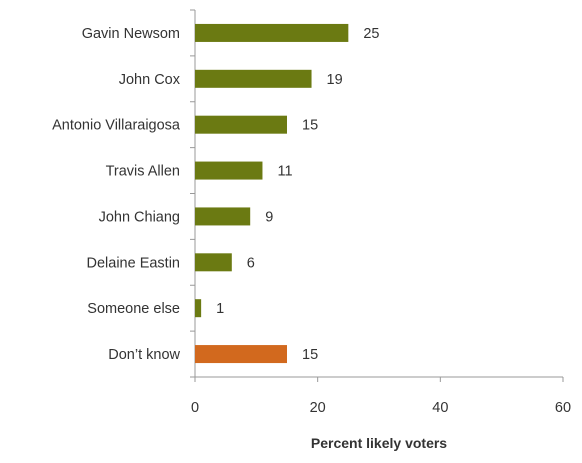 Image resolution: width=582 pixels, height=463 pixels. I want to click on value-label: 25, so click(371, 34).